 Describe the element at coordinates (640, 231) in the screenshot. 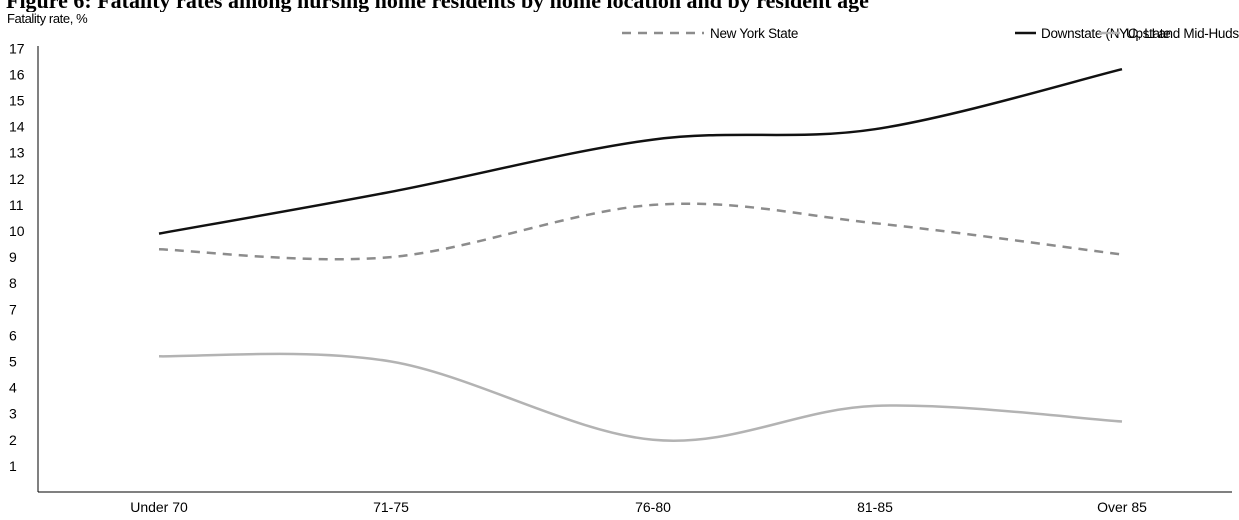

I see `series-line-new-york-state` at that location.